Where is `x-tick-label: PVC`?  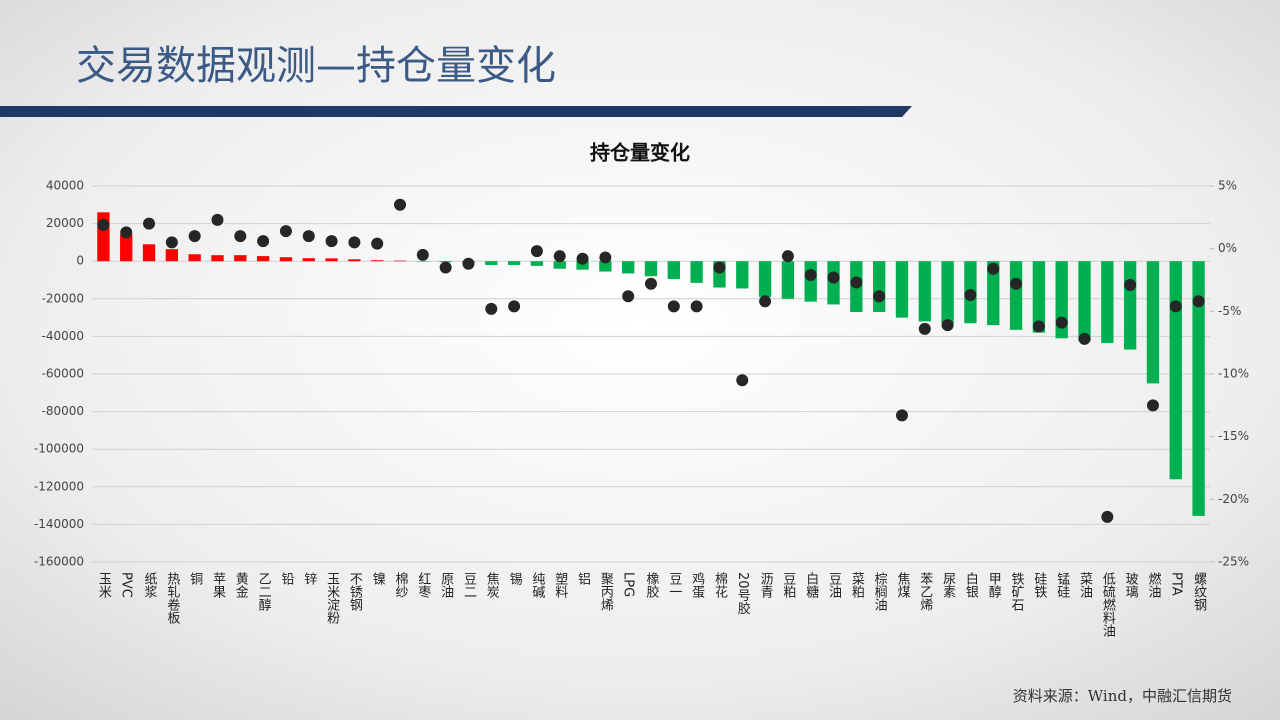
x-tick-label: PVC is located at coordinates (126, 585).